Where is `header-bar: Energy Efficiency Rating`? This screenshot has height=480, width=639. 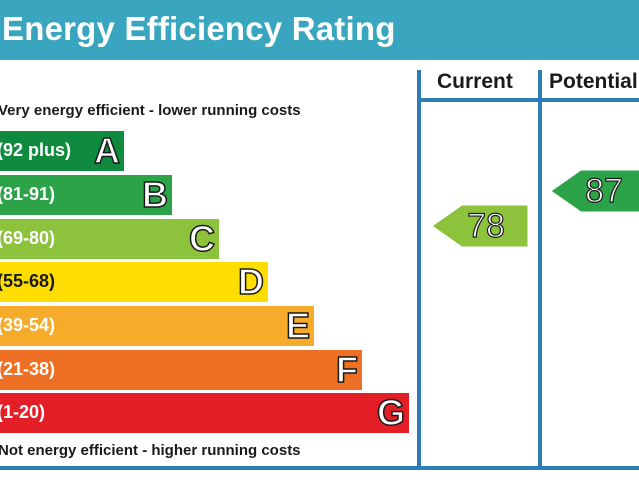 header-bar: Energy Efficiency Rating is located at coordinates (319, 30).